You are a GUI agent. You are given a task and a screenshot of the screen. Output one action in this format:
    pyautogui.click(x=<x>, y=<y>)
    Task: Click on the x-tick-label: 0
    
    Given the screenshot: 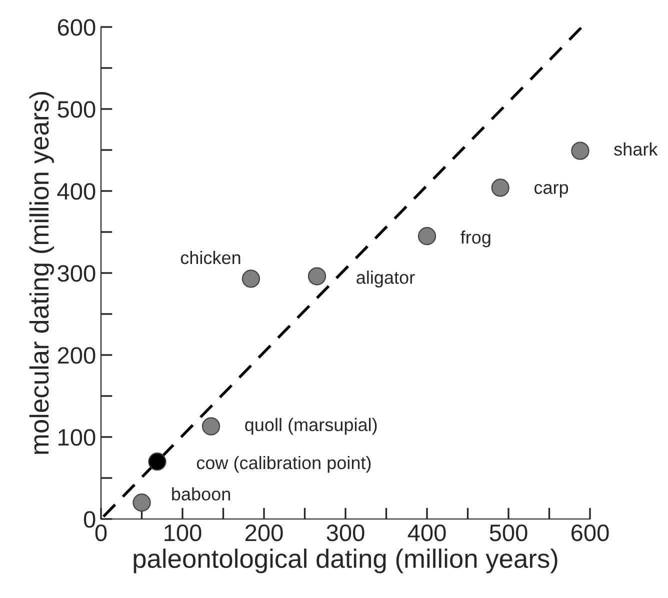 What is the action you would take?
    pyautogui.click(x=101, y=533)
    